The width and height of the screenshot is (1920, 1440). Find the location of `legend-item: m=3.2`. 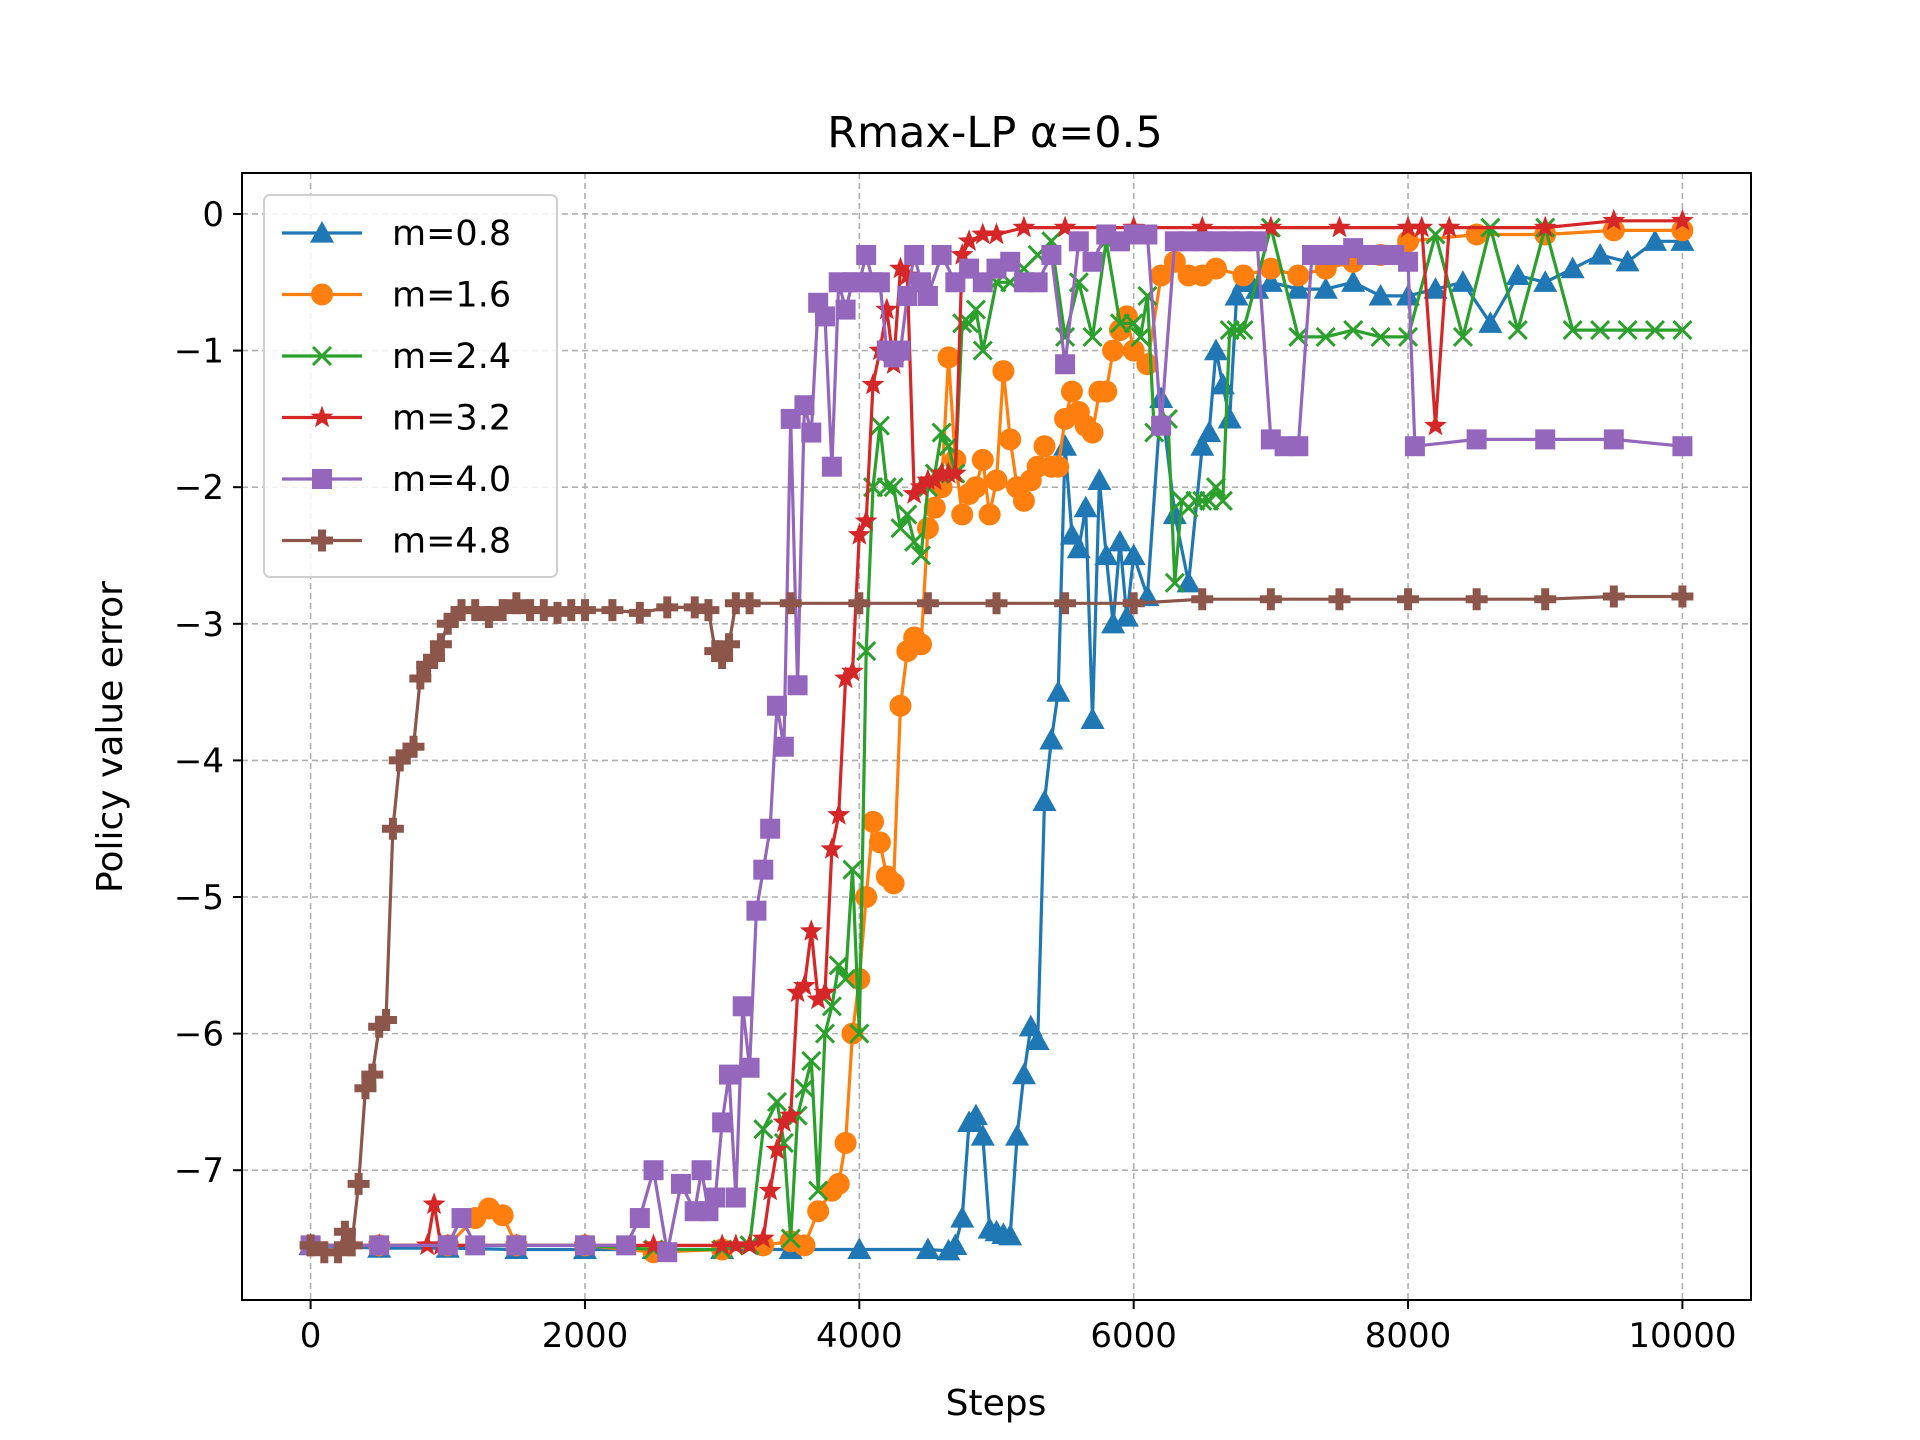

legend-item: m=3.2 is located at coordinates (396, 419).